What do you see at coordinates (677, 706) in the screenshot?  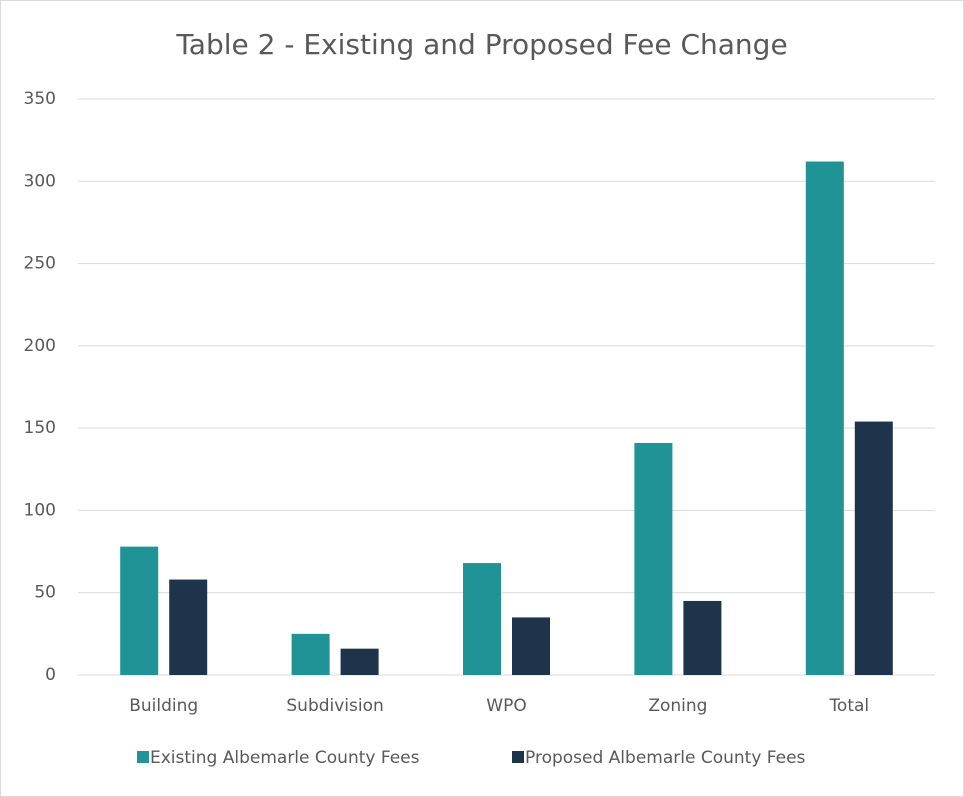 I see `x-tick-label: Zoning` at bounding box center [677, 706].